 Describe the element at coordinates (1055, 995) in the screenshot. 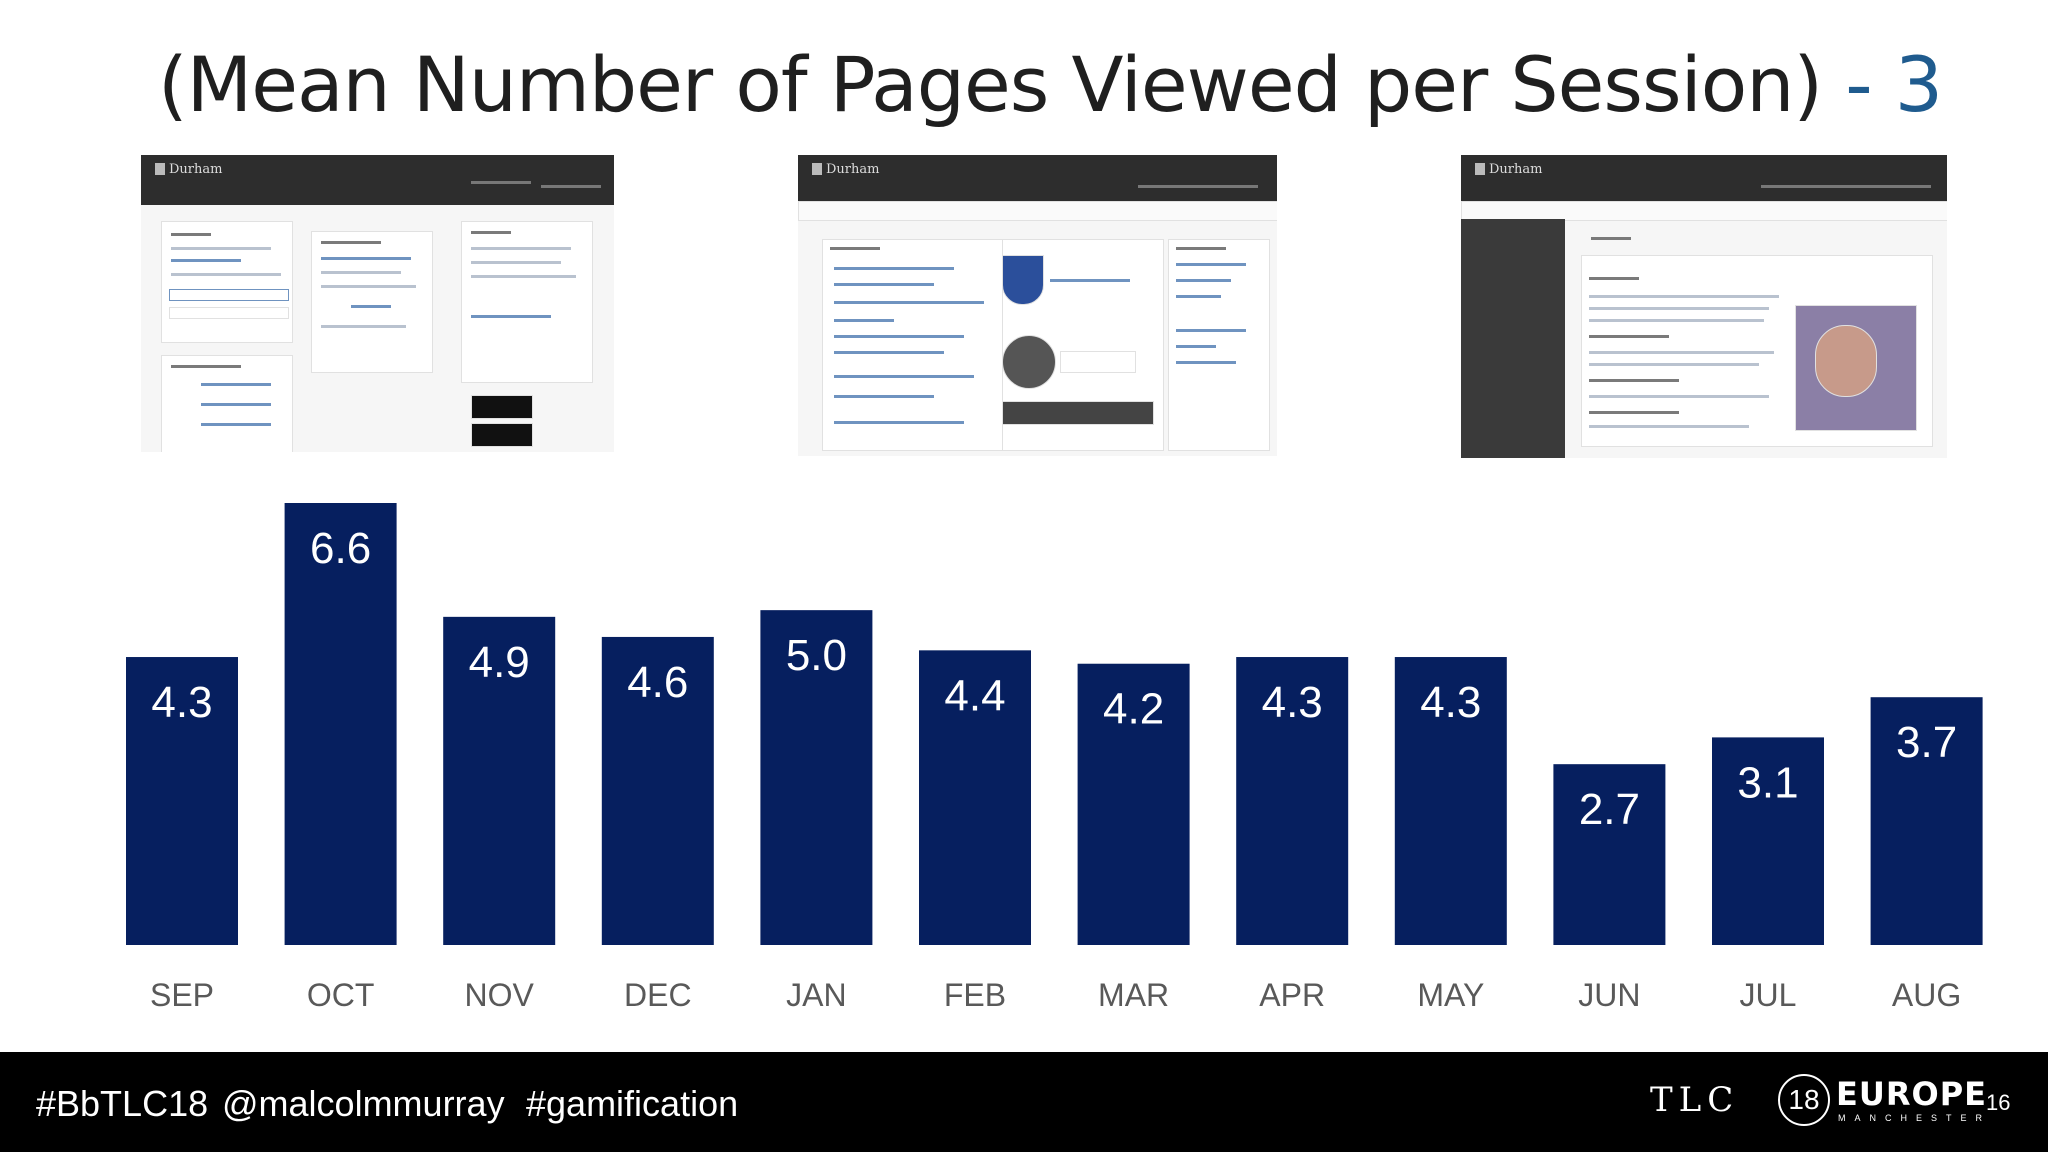

I see `category-labels-group: SEP OCT NOV DEC JAN FEB MAR APR MAY JUN JUL AUG` at that location.